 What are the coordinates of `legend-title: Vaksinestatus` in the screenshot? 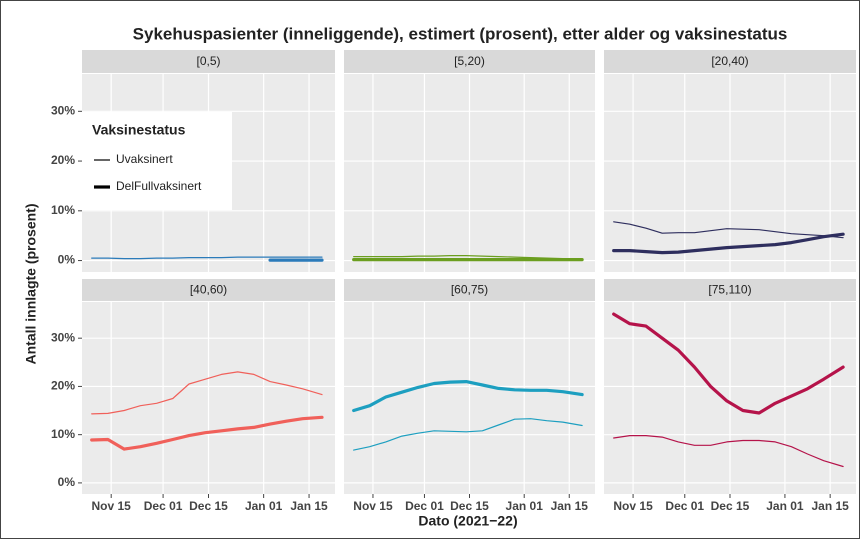 It's located at (139, 130).